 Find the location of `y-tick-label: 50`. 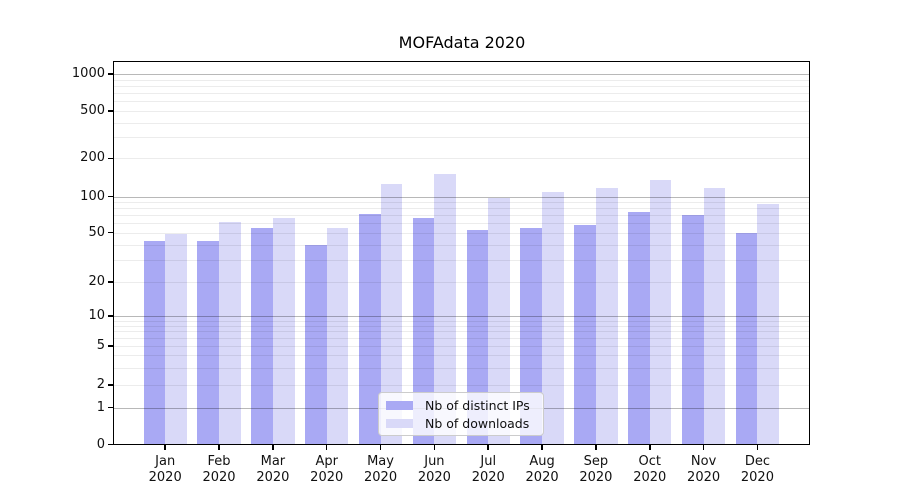

y-tick-label: 50 is located at coordinates (96, 232).